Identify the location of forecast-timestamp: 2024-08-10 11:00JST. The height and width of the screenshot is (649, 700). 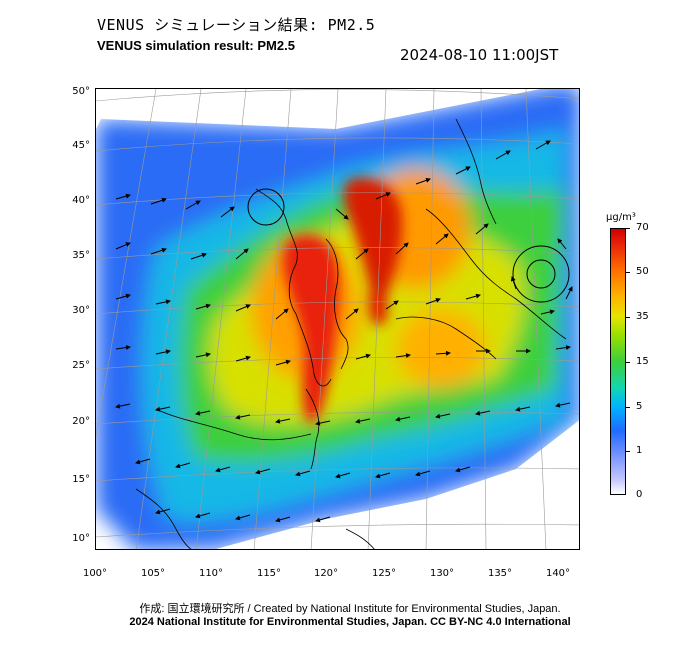
(479, 55).